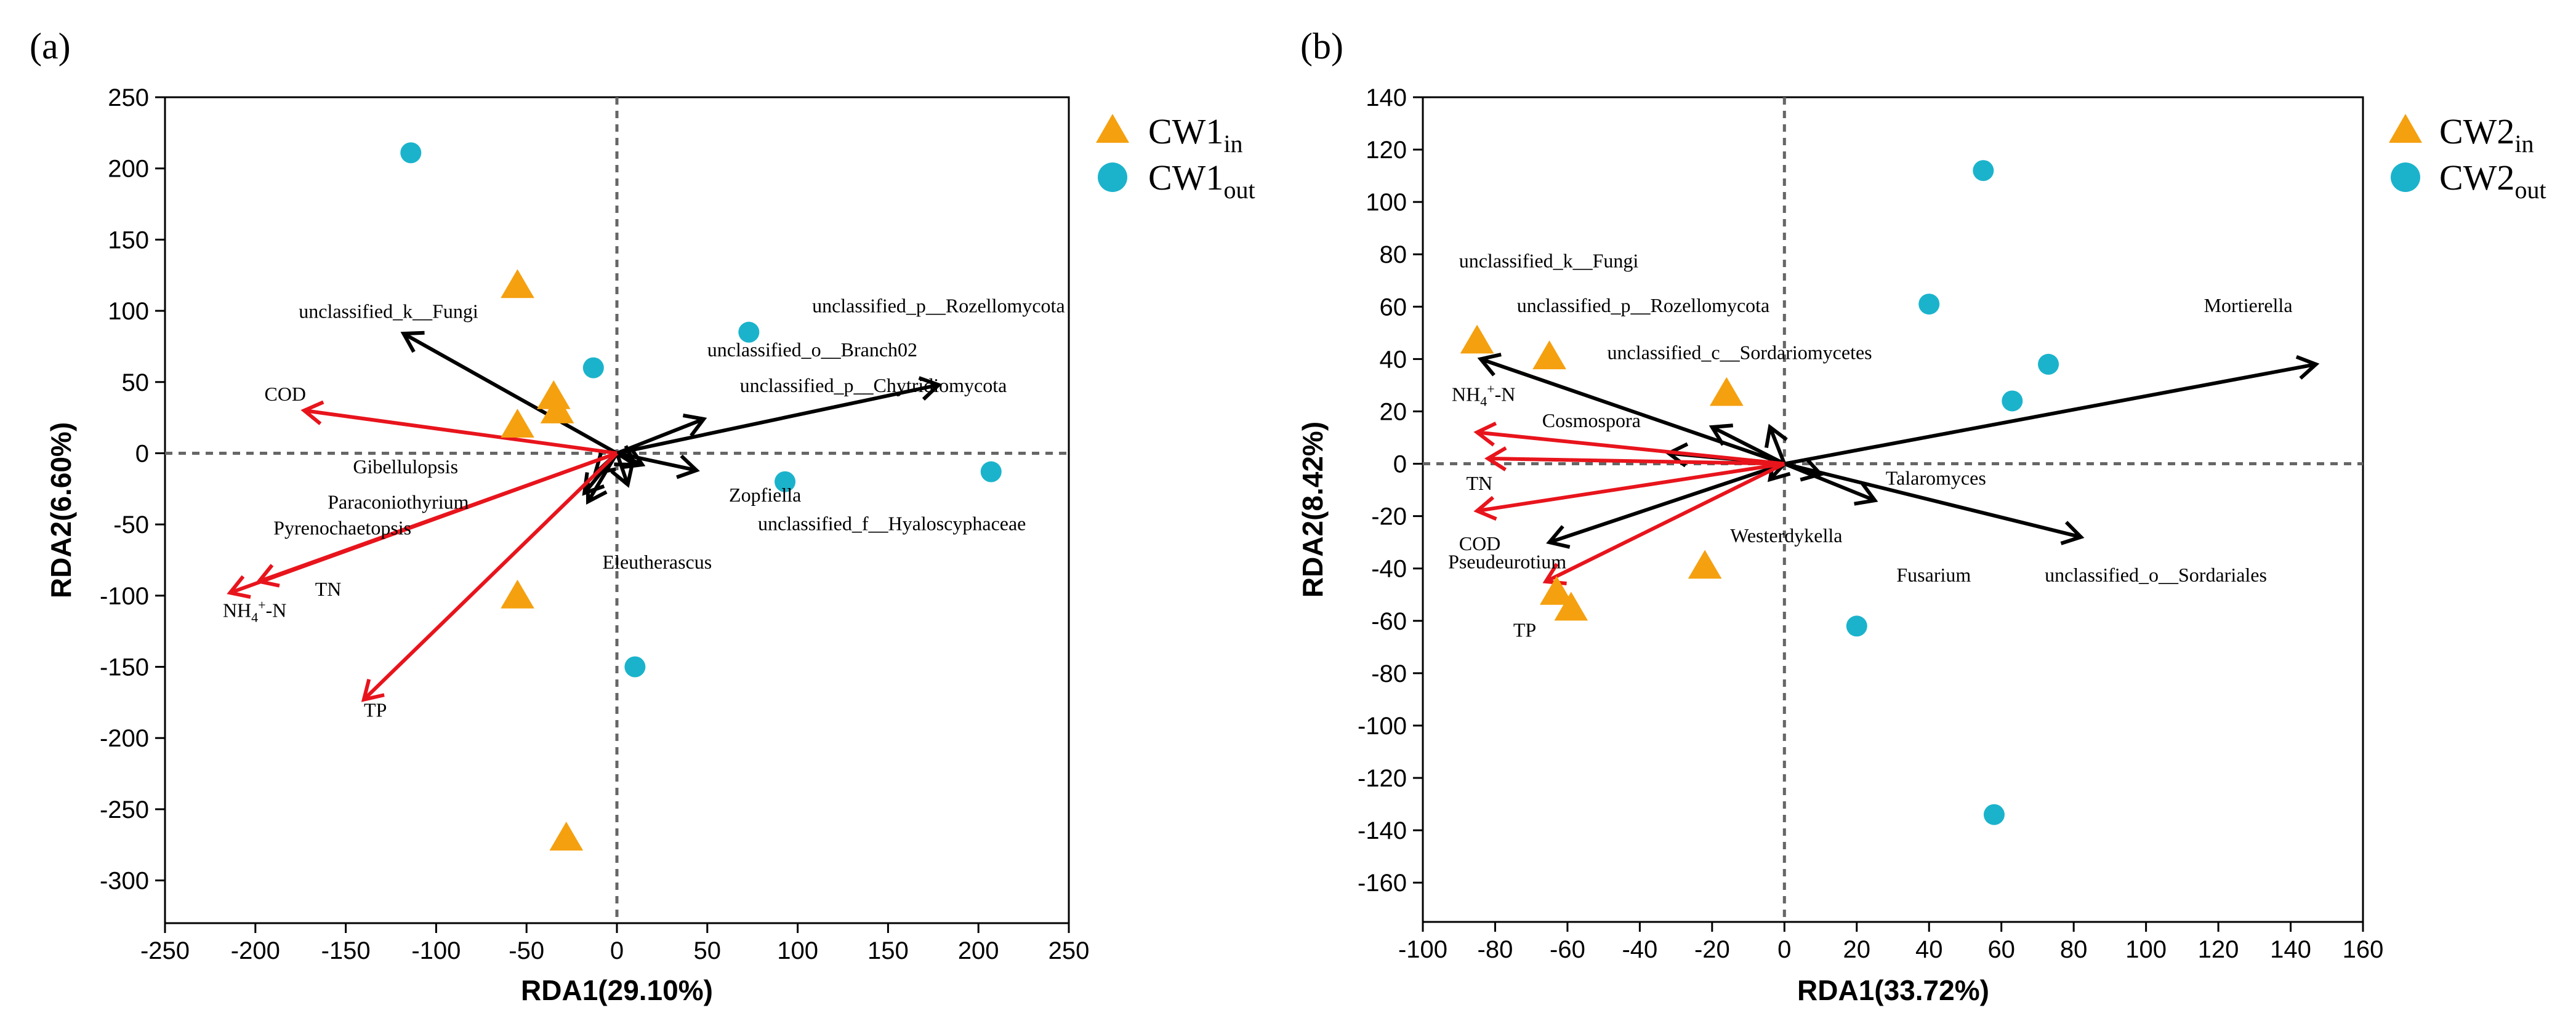 The height and width of the screenshot is (1021, 2576). I want to click on x-tick-label: -50, so click(526, 950).